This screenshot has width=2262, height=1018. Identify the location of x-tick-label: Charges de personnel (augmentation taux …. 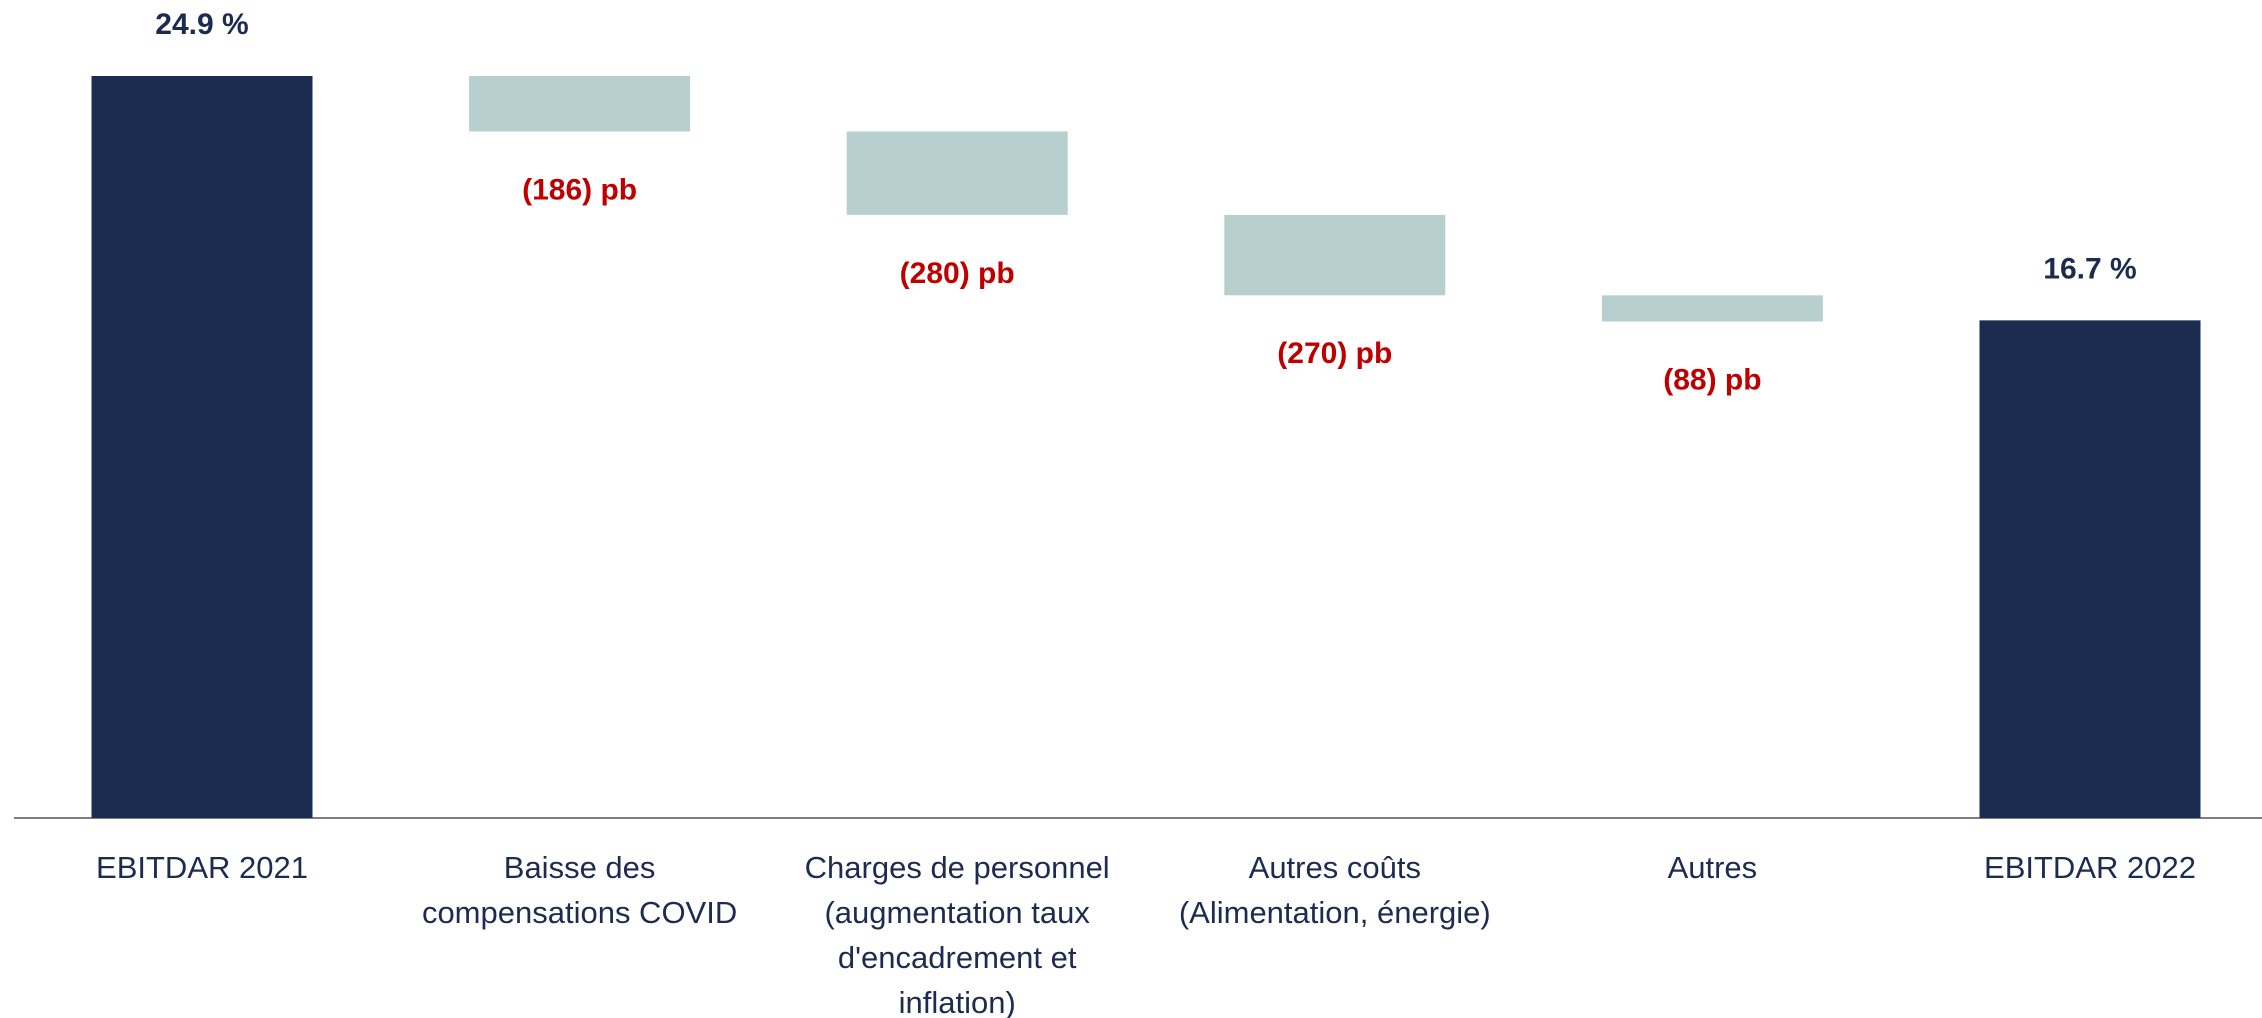
(957, 934).